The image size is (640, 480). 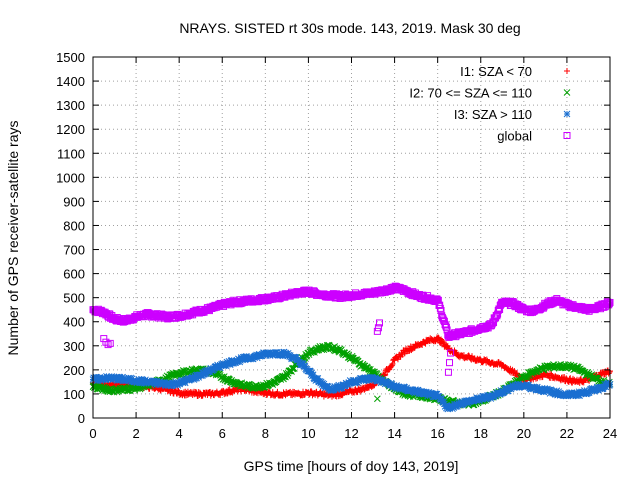 I want to click on y-tick-label: 1300, so click(x=70, y=105).